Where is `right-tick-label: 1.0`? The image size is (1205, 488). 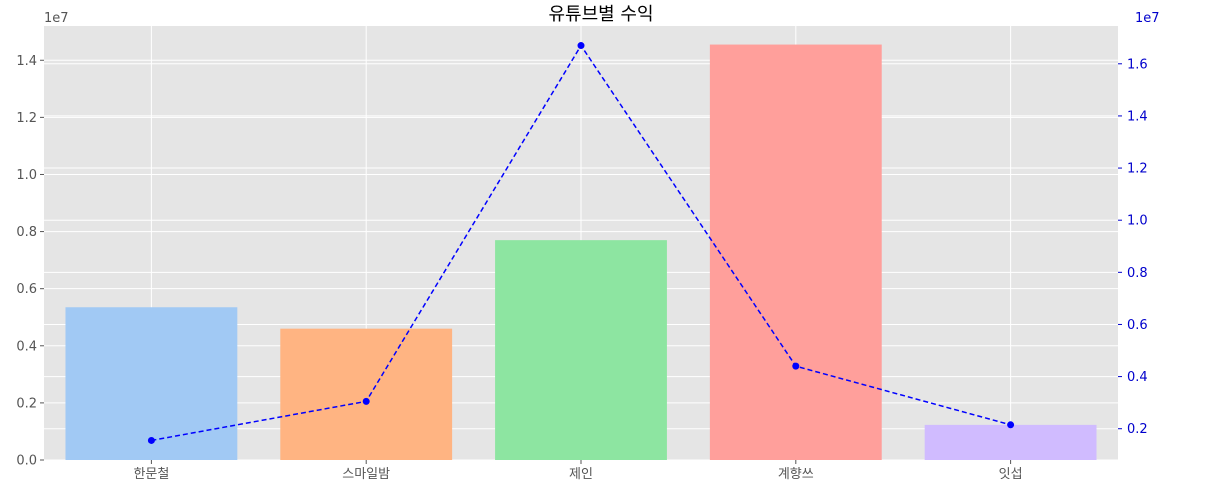
right-tick-label: 1.0 is located at coordinates (1137, 221).